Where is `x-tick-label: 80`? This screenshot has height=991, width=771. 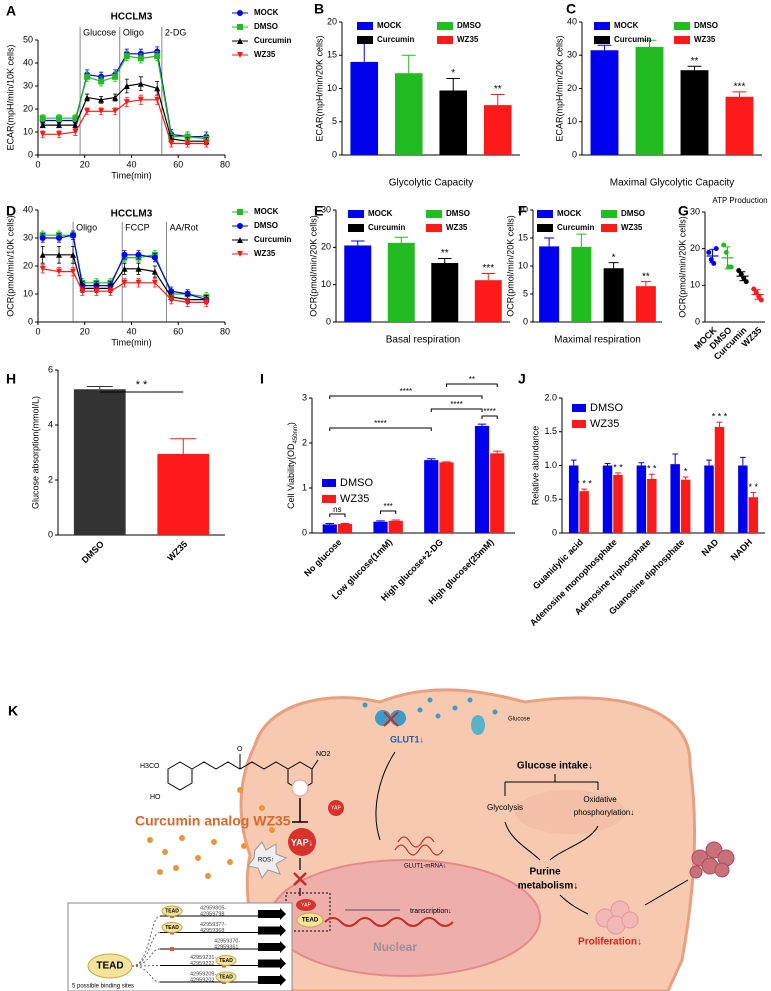
x-tick-label: 80 is located at coordinates (225, 331).